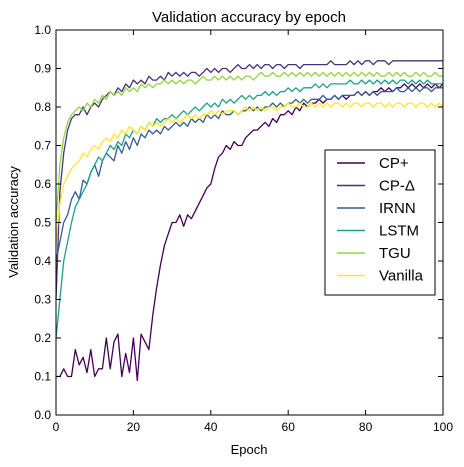 This screenshot has height=467, width=464. What do you see at coordinates (42, 300) in the screenshot?
I see `y-tick-label: 0.3` at bounding box center [42, 300].